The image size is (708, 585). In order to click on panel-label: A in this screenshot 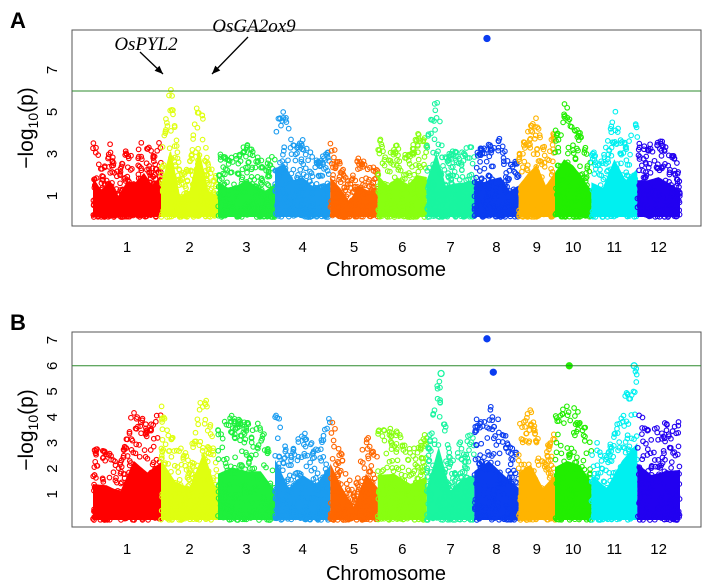, I will do `click(18, 20)`.